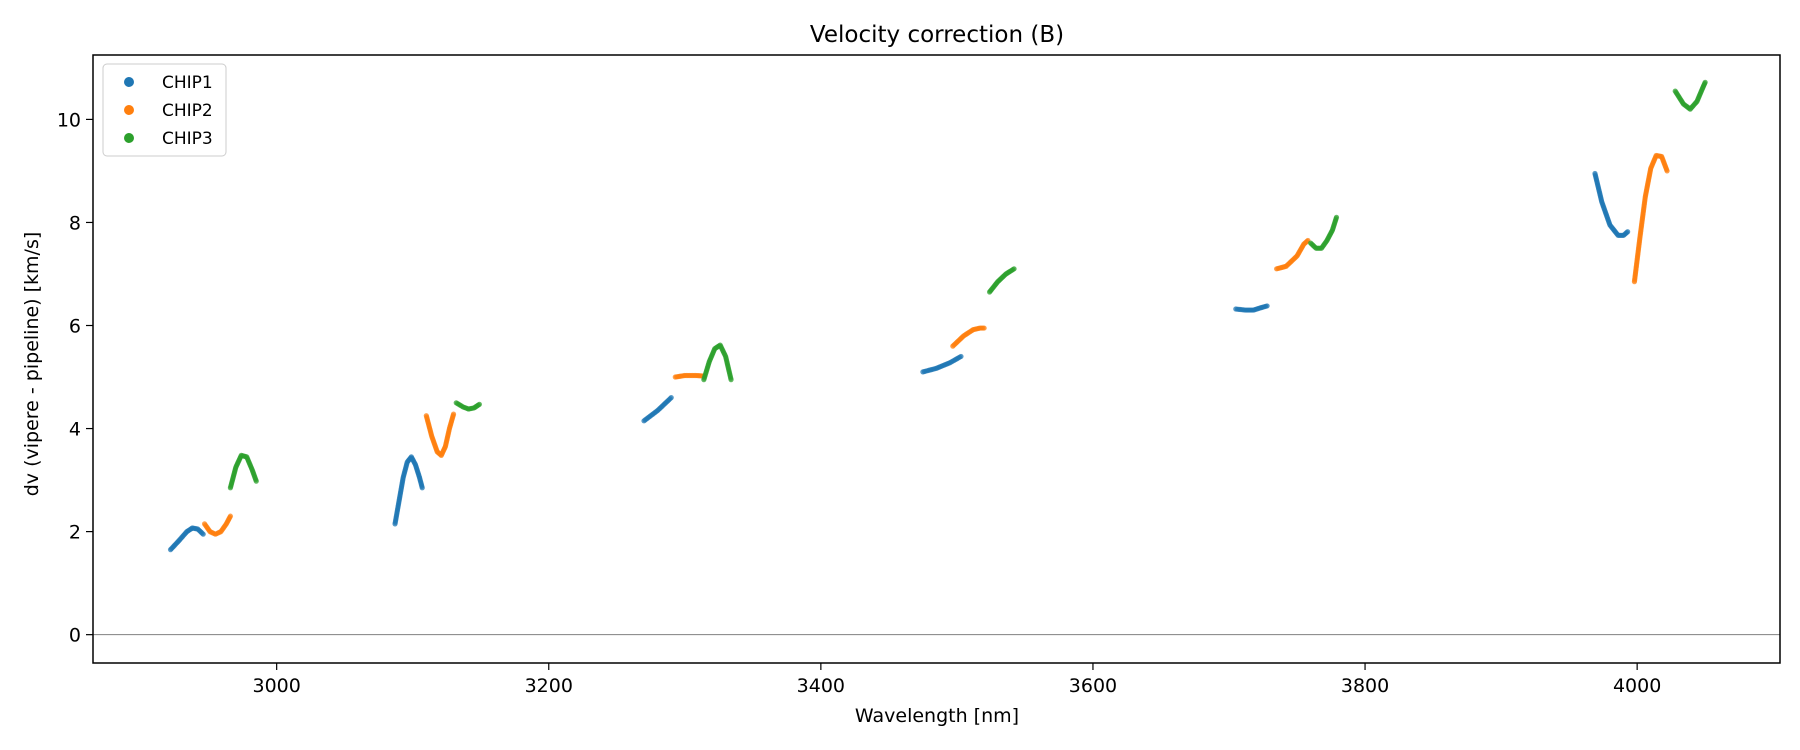 The height and width of the screenshot is (750, 1800). Describe the element at coordinates (129, 138) in the screenshot. I see `legend-marker-chip3` at that location.